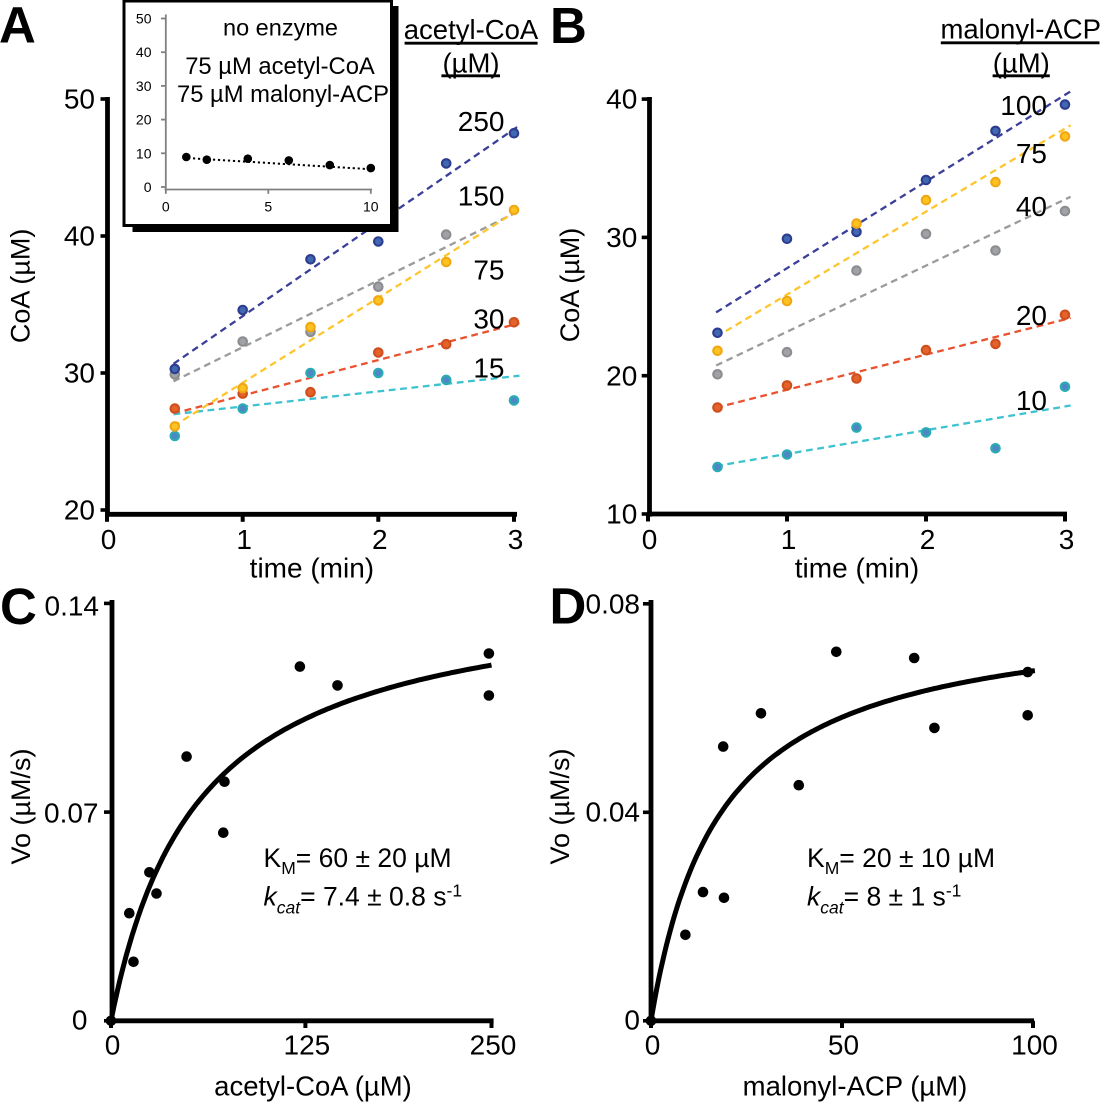  What do you see at coordinates (1020, 29) in the screenshot?
I see `svg-text: malonyl-ACP` at bounding box center [1020, 29].